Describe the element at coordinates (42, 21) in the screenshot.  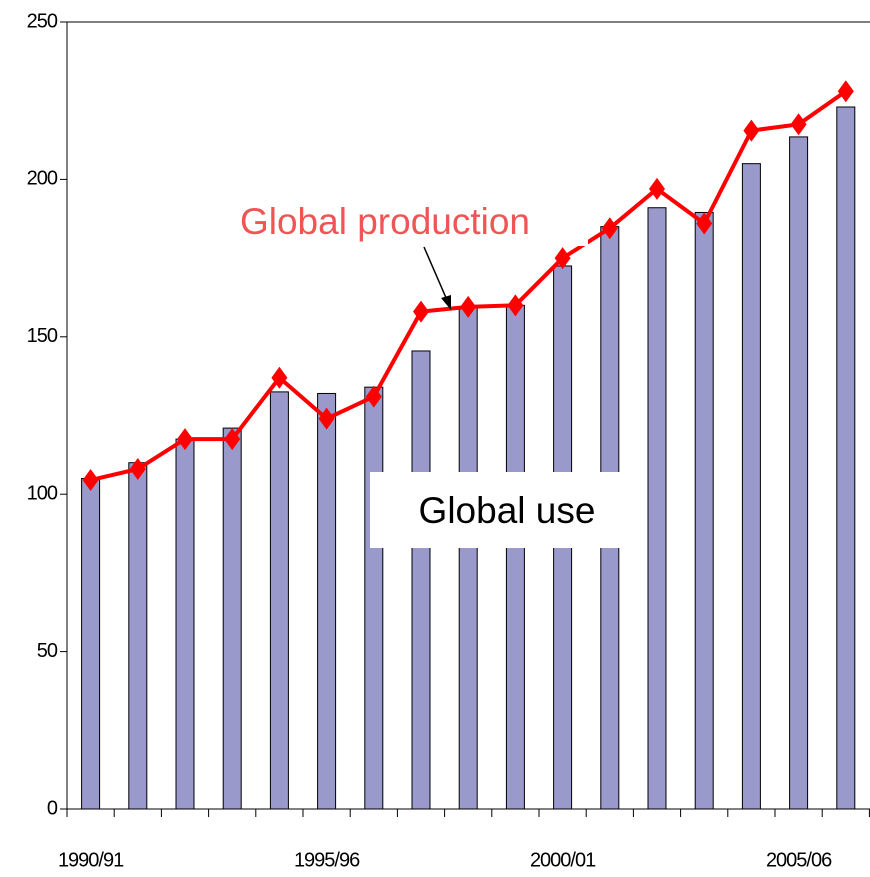
I see `y-tick-label: 250` at that location.